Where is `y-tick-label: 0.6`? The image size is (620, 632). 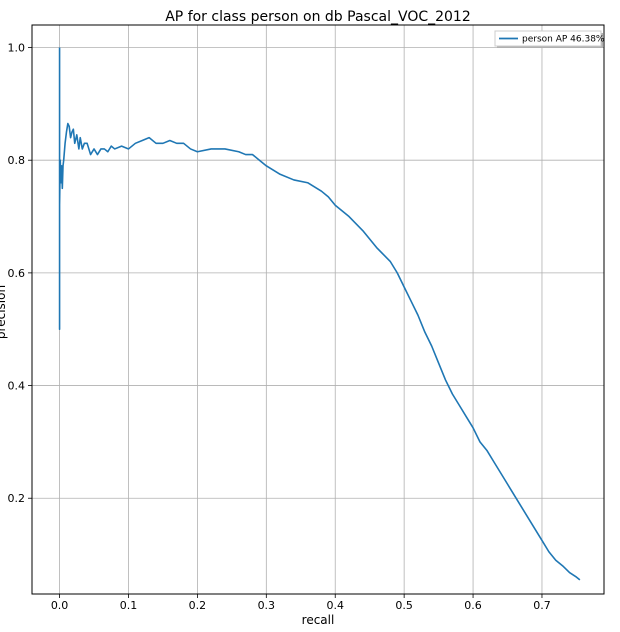
y-tick-label: 0.6 is located at coordinates (17, 273).